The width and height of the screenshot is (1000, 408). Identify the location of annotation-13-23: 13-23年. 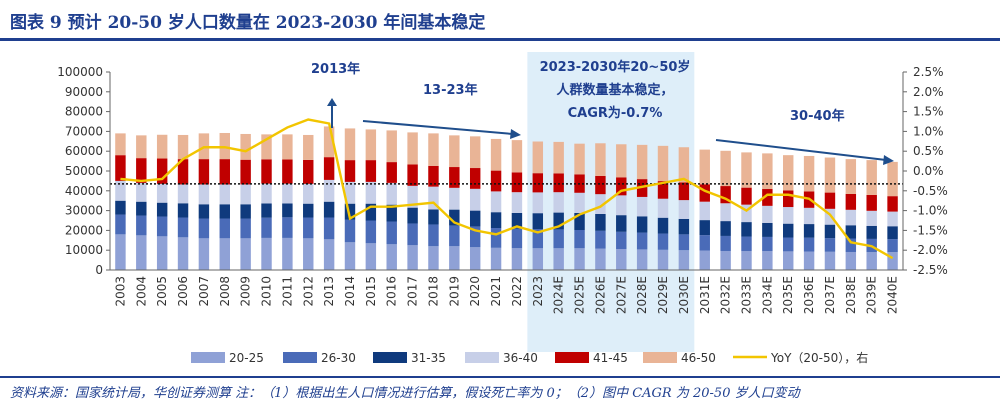
(450, 90).